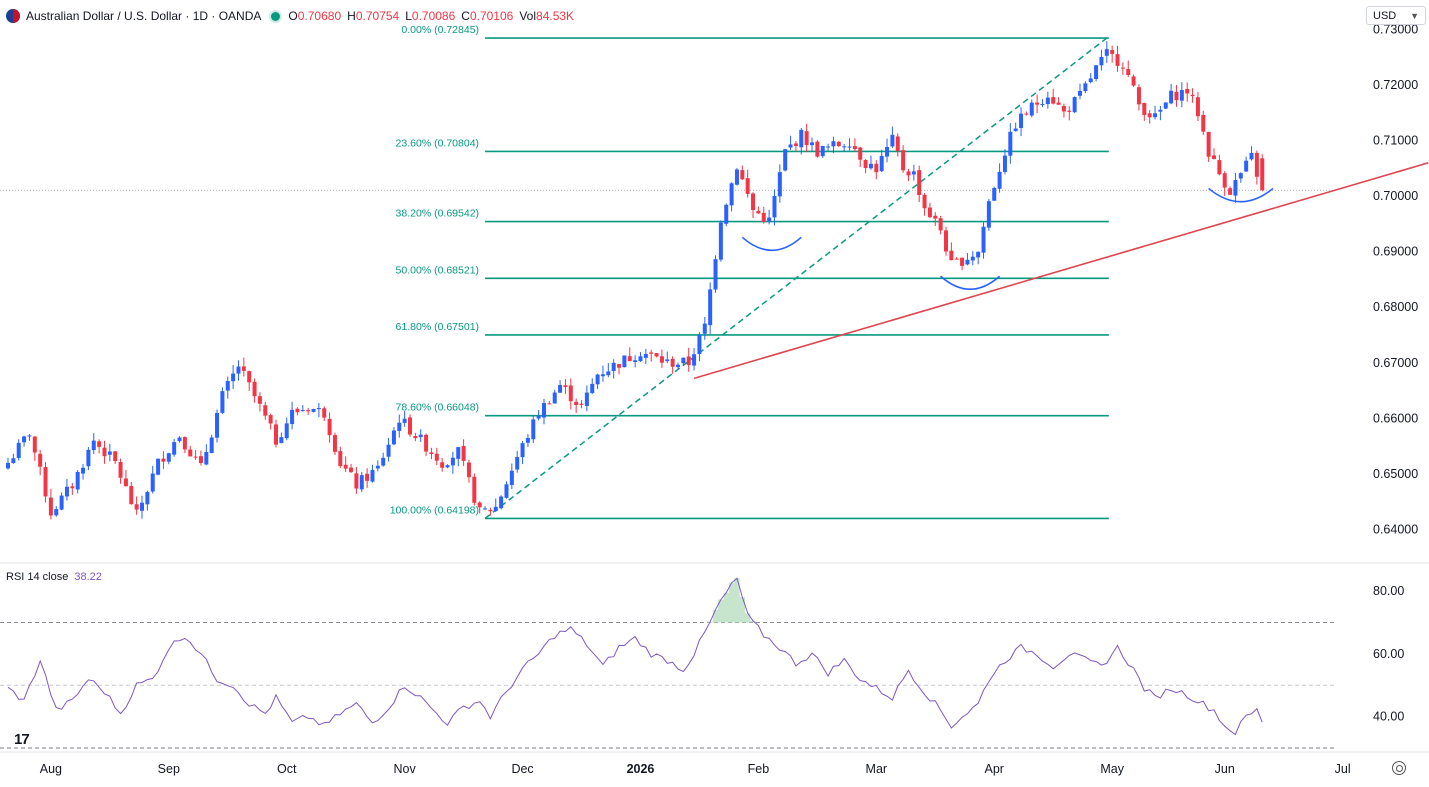 The width and height of the screenshot is (1429, 787). What do you see at coordinates (434, 510) in the screenshot?
I see `fib-level-label: 100.00% (0.64198)` at bounding box center [434, 510].